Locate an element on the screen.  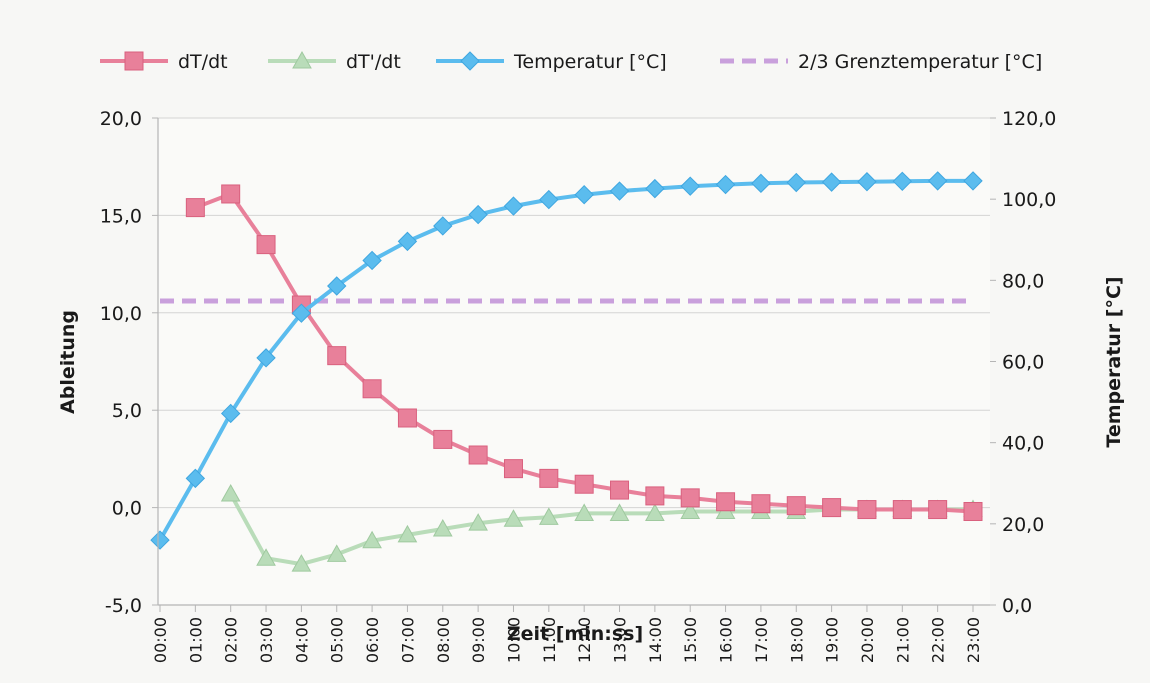
y-left-tick-label: -5,0 is located at coordinates (123, 606).